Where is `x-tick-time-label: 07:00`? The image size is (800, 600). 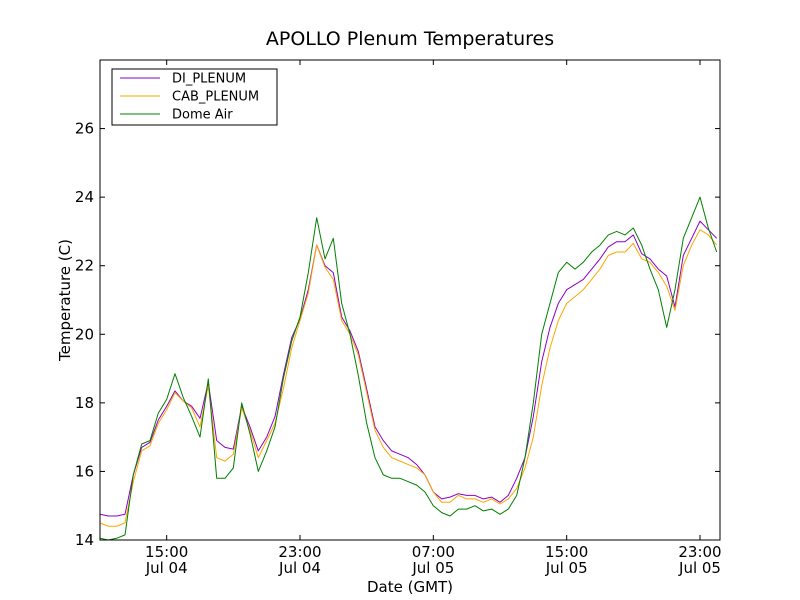
x-tick-time-label: 07:00 is located at coordinates (433, 552).